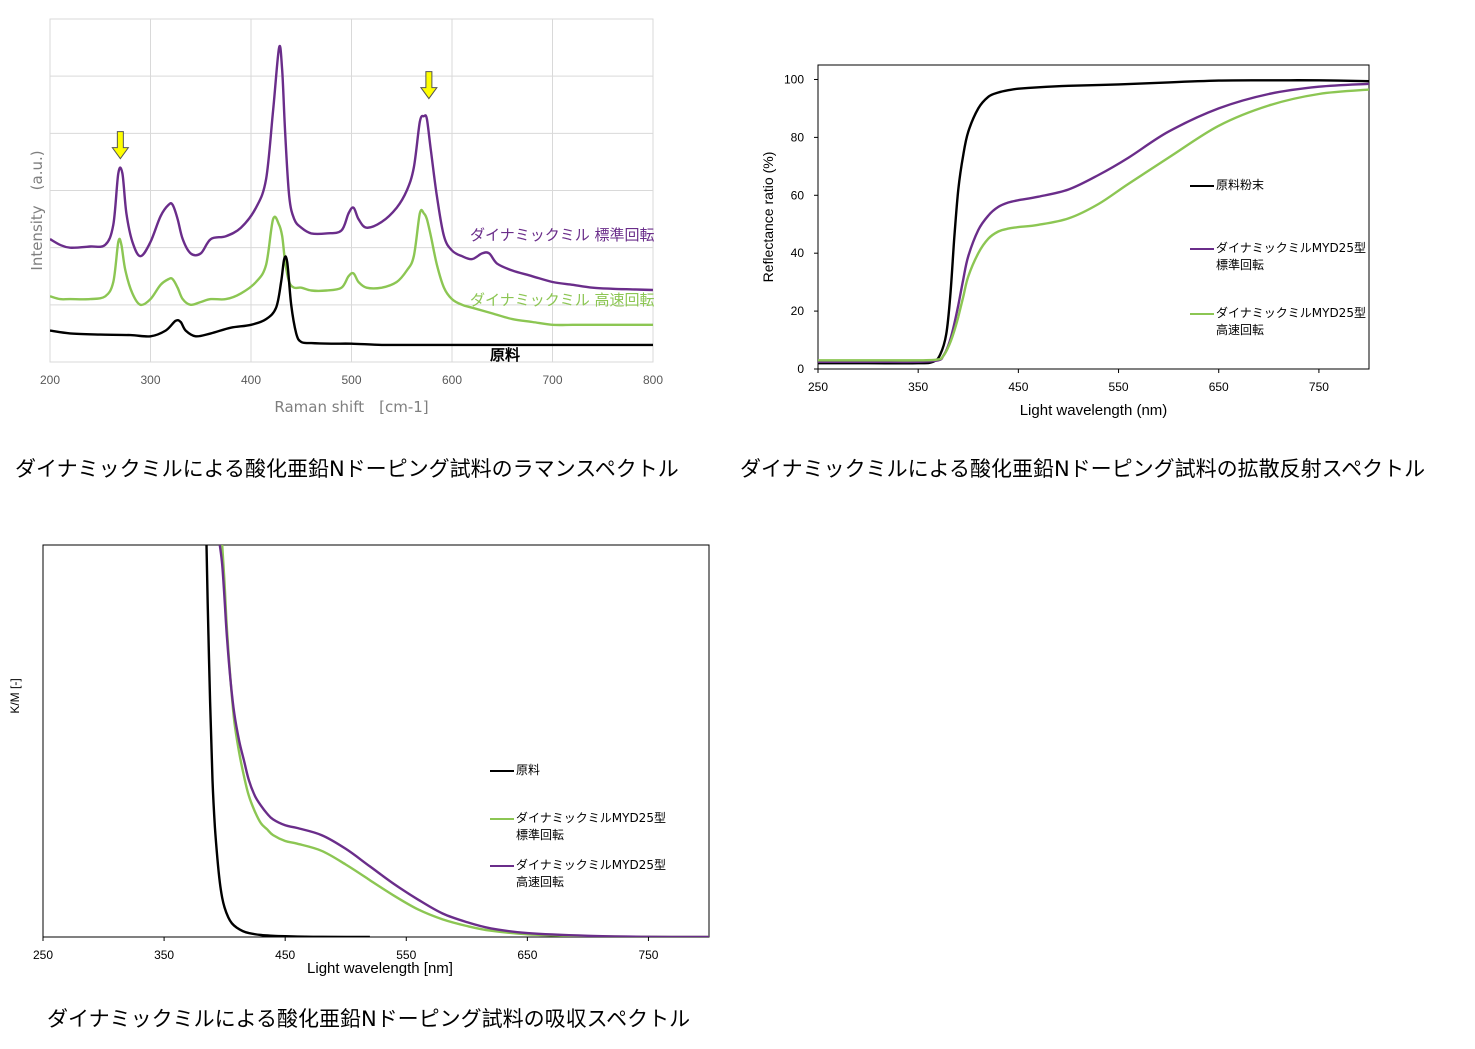 The height and width of the screenshot is (1049, 1475). What do you see at coordinates (527, 955) in the screenshot?
I see `absorb-x-tick-label: 650` at bounding box center [527, 955].